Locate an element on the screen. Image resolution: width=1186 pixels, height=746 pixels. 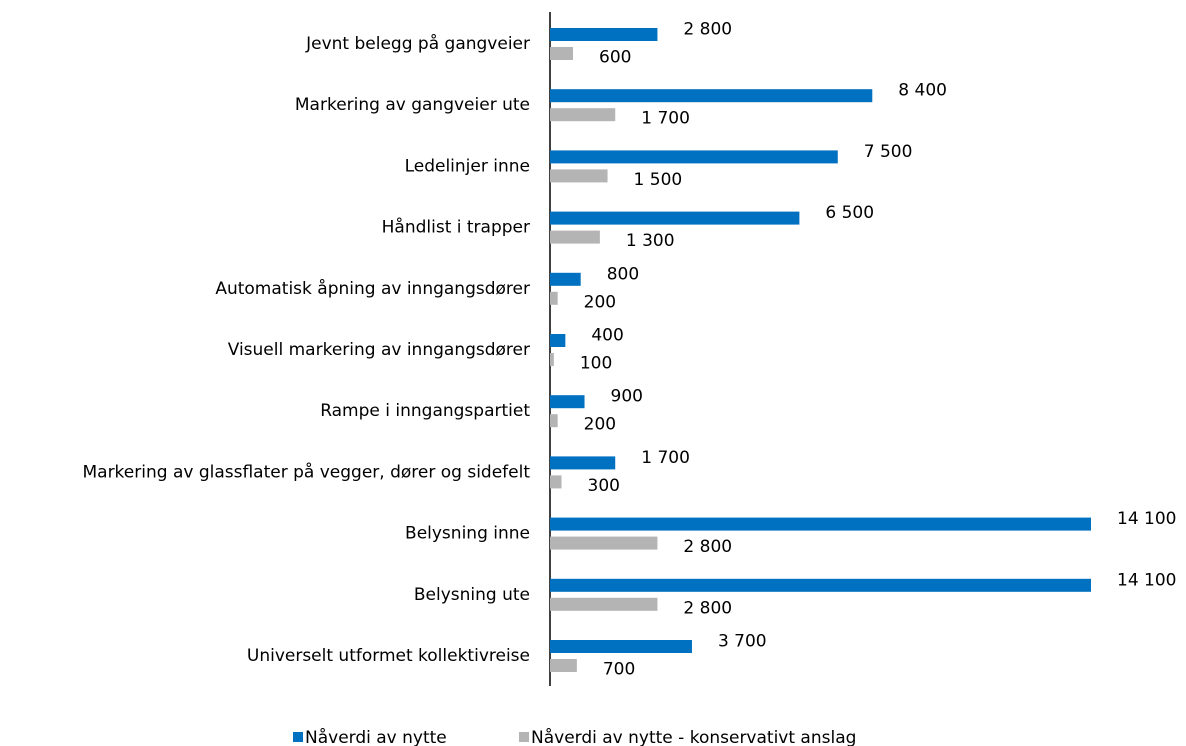
category-label: Visuell markering av inngangsdører is located at coordinates (379, 350).